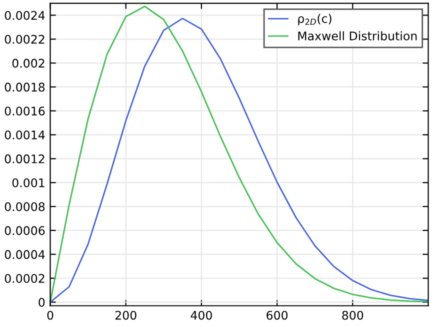 The width and height of the screenshot is (437, 327). I want to click on y-tick-label: 0.0014, so click(24, 135).